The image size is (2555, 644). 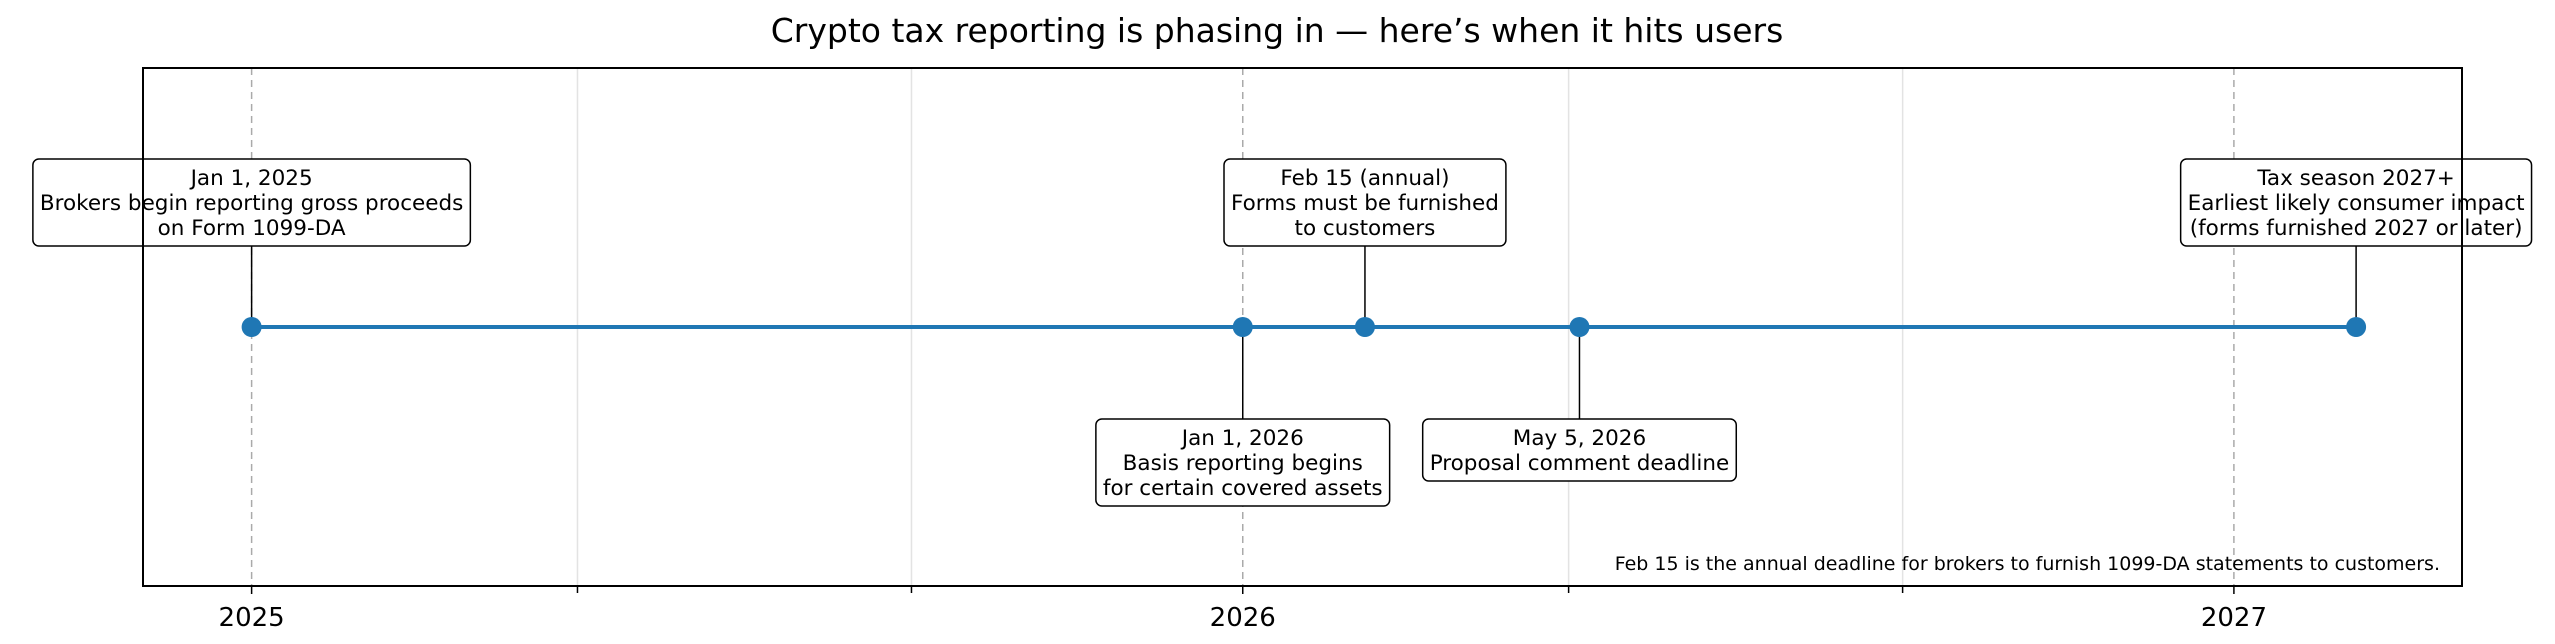 What do you see at coordinates (2355, 178) in the screenshot?
I see `event-date: Tax season 2027+` at bounding box center [2355, 178].